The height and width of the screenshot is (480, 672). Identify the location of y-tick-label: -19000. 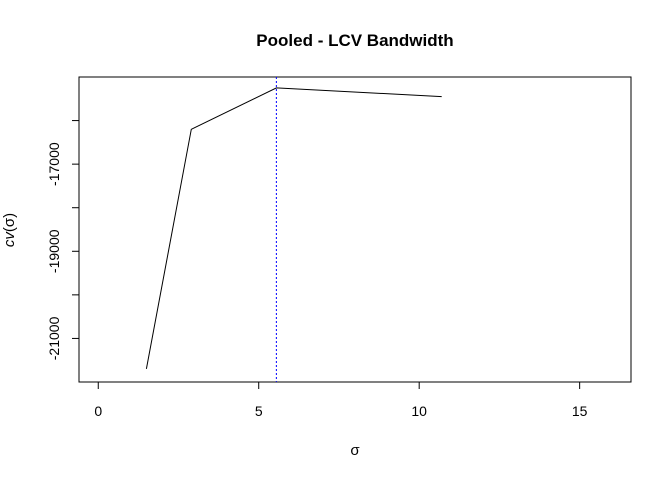
(54, 251).